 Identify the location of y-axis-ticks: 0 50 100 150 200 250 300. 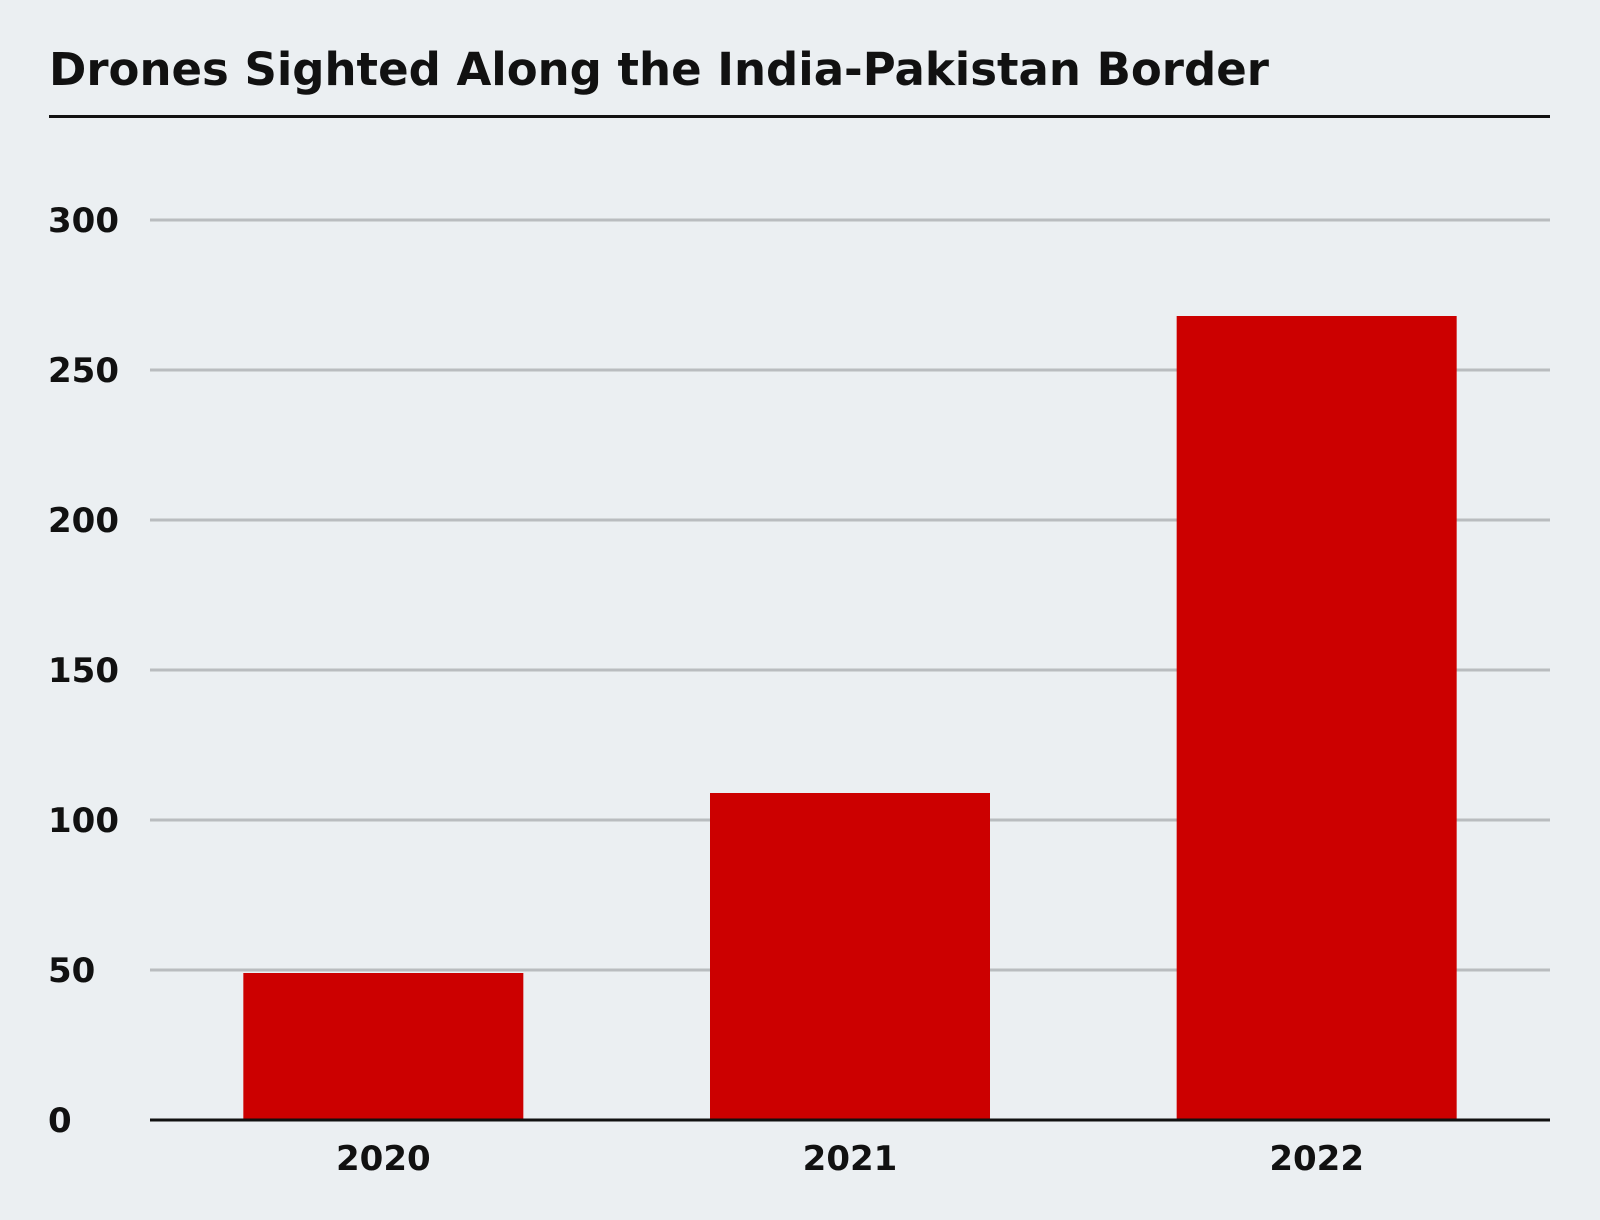
(83, 671).